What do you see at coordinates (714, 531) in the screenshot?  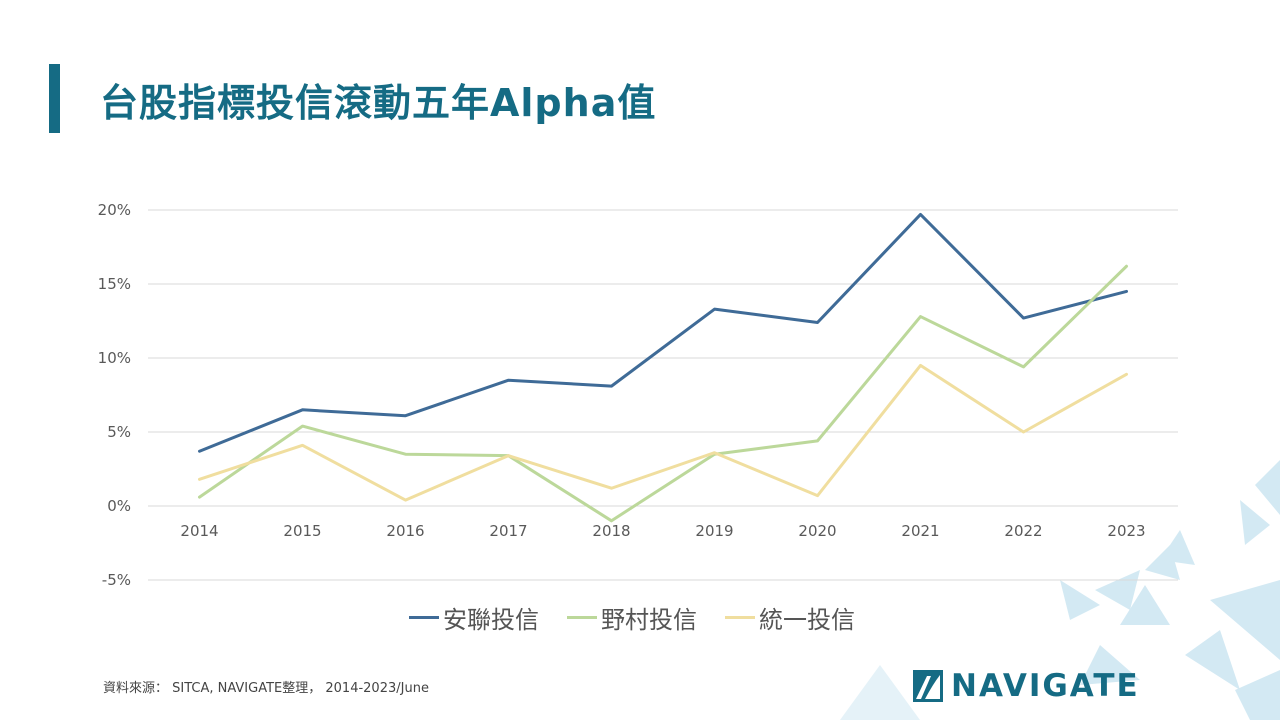 I see `x-tick-label: 2019` at bounding box center [714, 531].